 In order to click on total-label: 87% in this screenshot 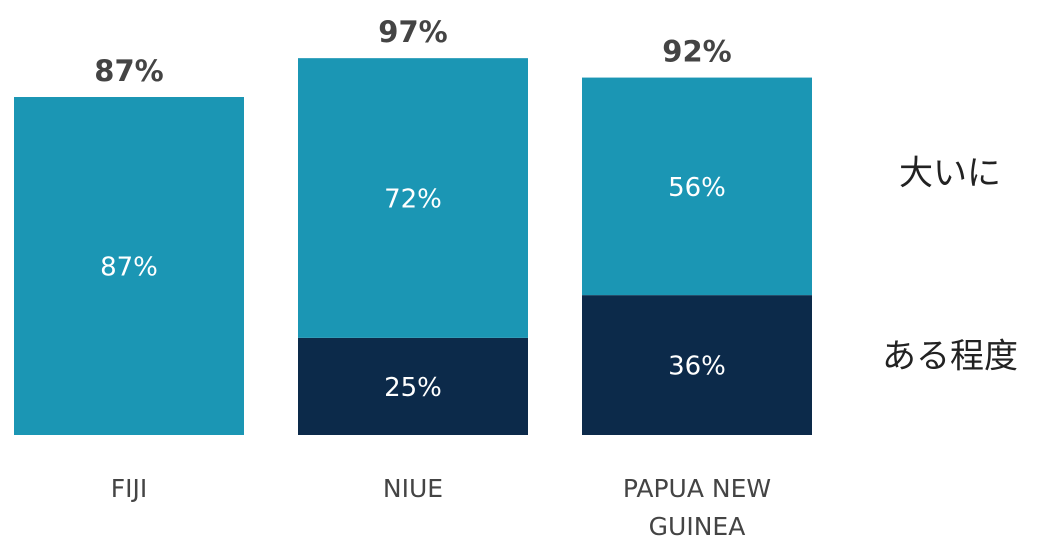, I will do `click(128, 71)`.